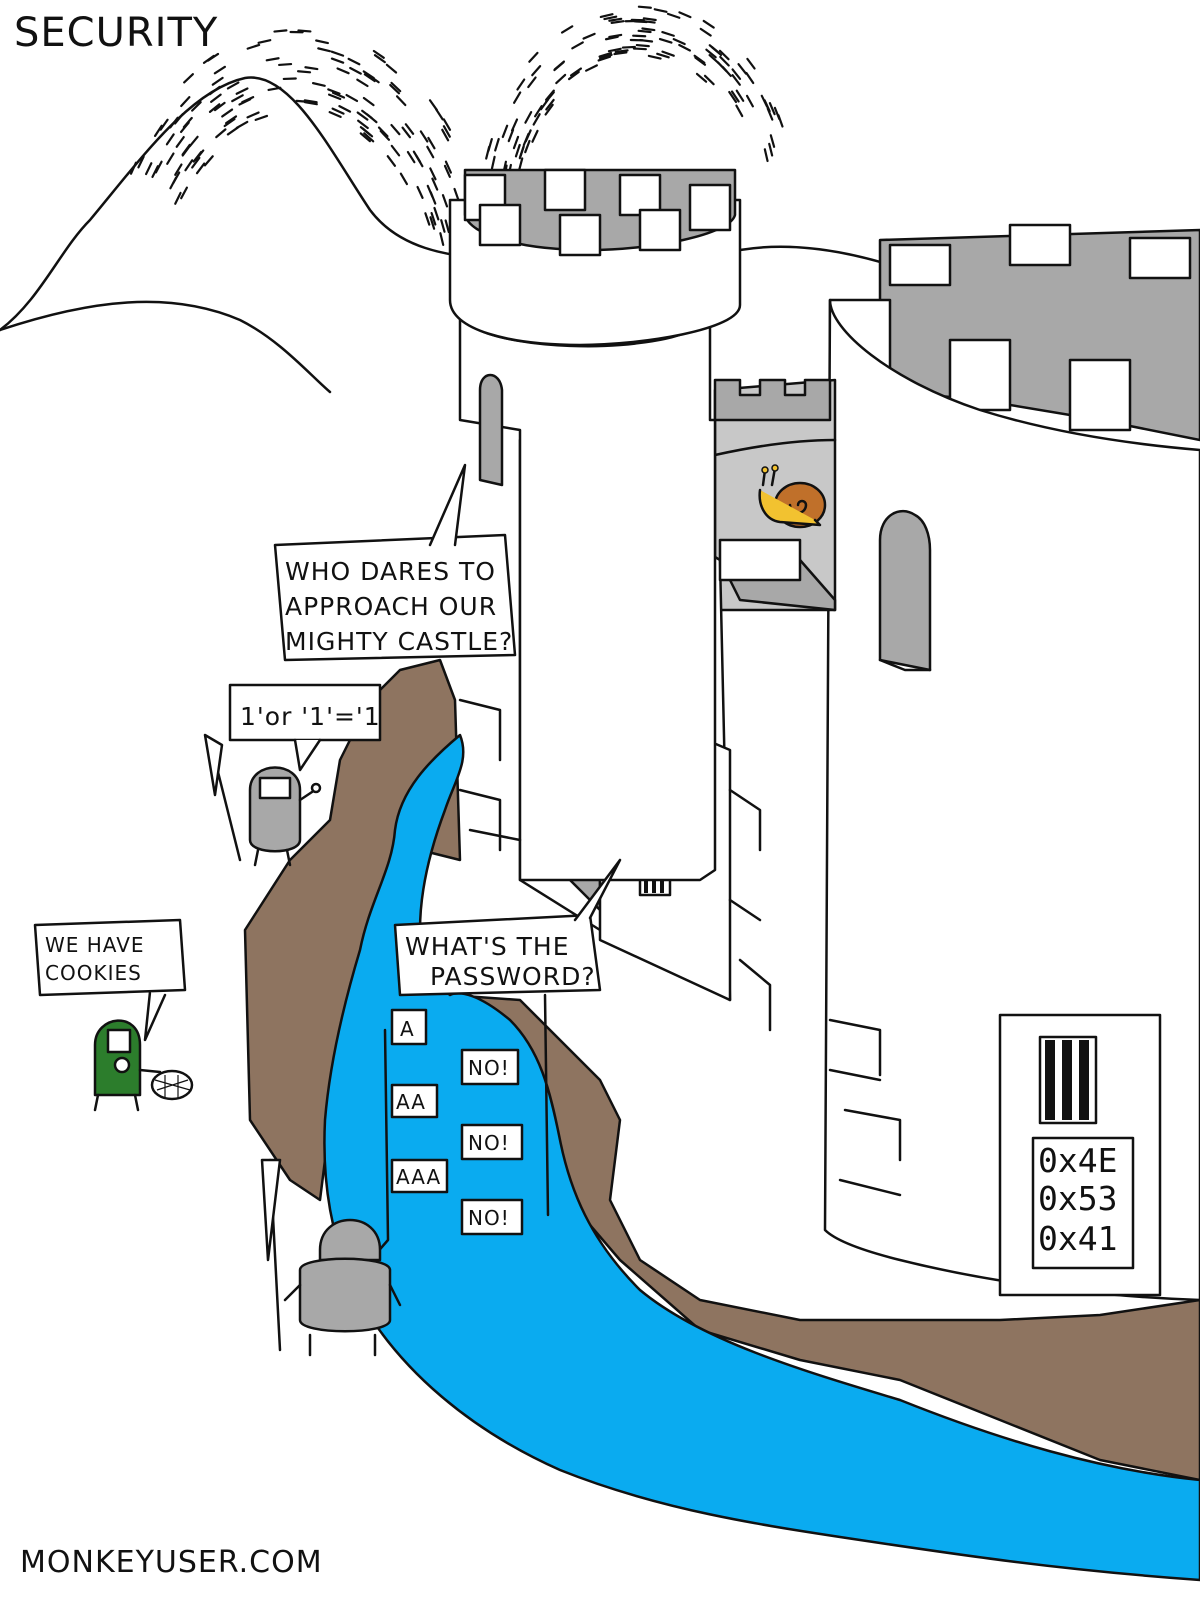  What do you see at coordinates (1077, 1160) in the screenshot?
I see `door-code-1: 0x4E` at bounding box center [1077, 1160].